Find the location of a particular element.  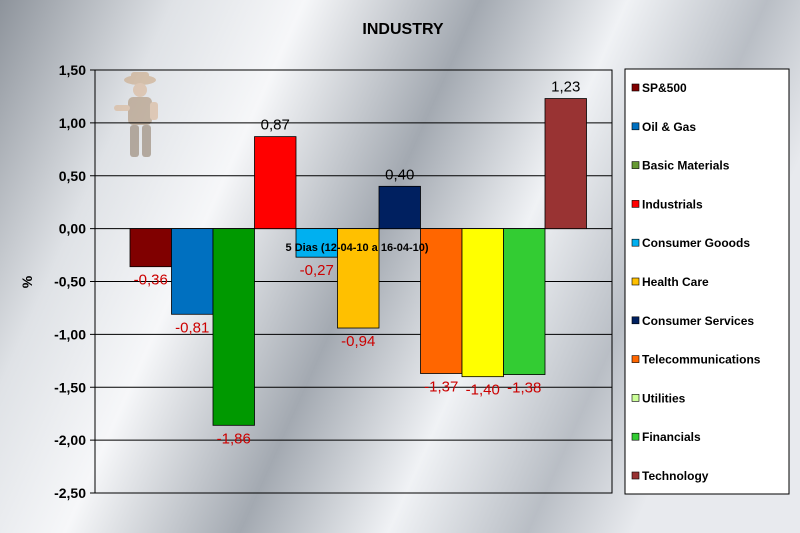

y-tick-label: -1,50 is located at coordinates (70, 387).